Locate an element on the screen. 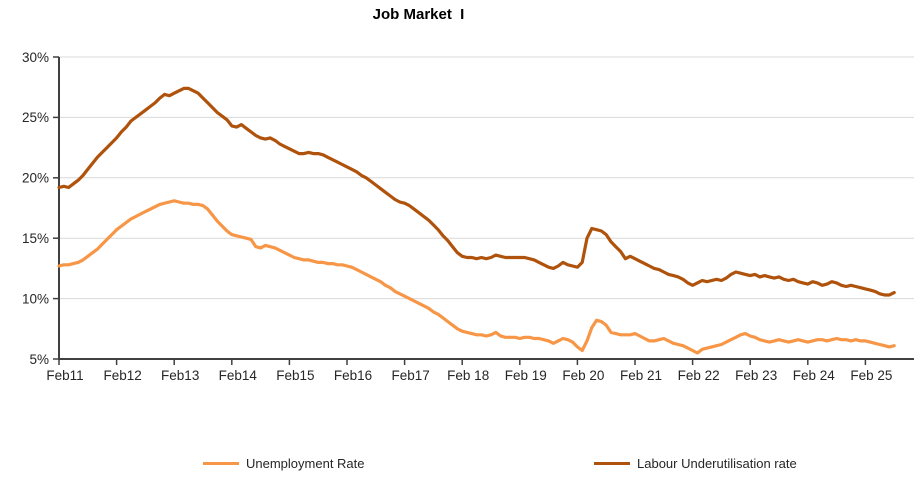 This screenshot has width=919, height=489. y-axis-label: 20% is located at coordinates (35, 178).